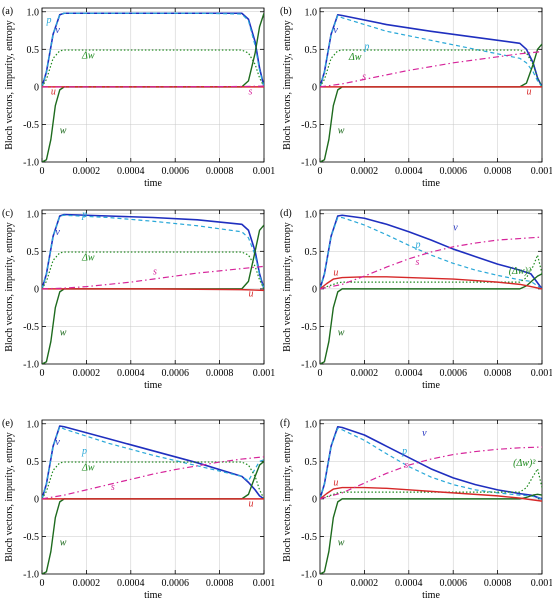 This screenshot has height=613, width=552. What do you see at coordinates (7, 213) in the screenshot?
I see `panel-label: (c)` at bounding box center [7, 213].